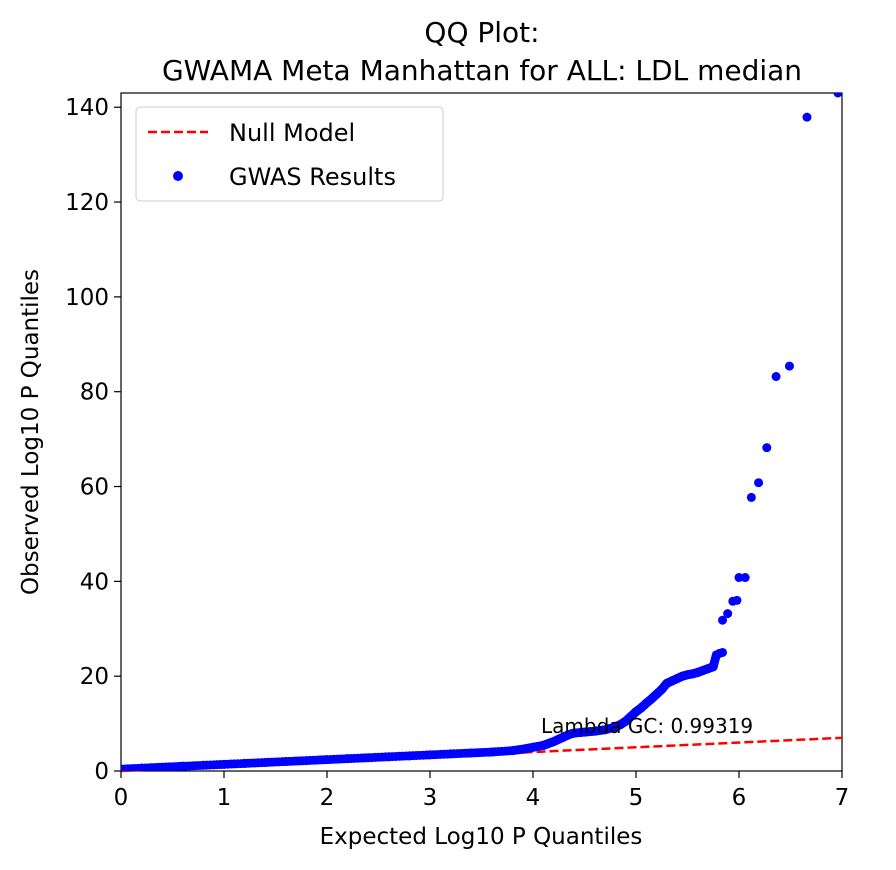 This screenshot has width=896, height=870. I want to click on chart-title-line1: QQ Plot:, so click(481, 32).